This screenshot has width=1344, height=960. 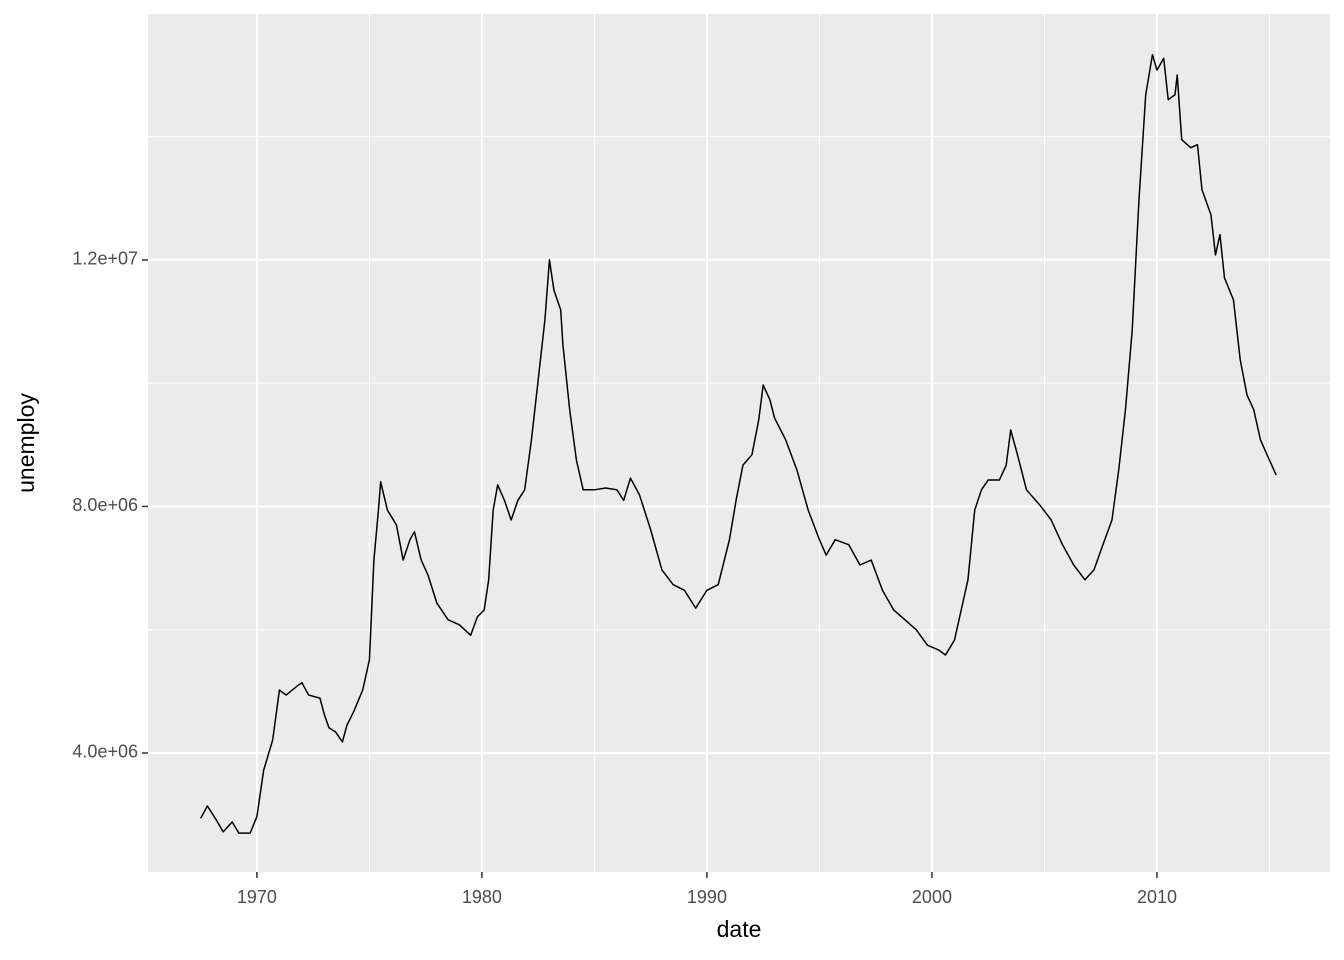 What do you see at coordinates (1157, 897) in the screenshot?
I see `x-tick-label: 2010` at bounding box center [1157, 897].